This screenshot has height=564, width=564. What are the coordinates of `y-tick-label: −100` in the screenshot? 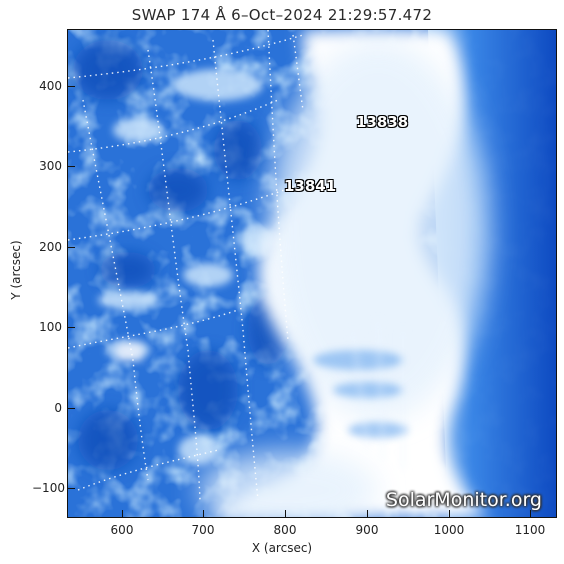 It's located at (48, 488).